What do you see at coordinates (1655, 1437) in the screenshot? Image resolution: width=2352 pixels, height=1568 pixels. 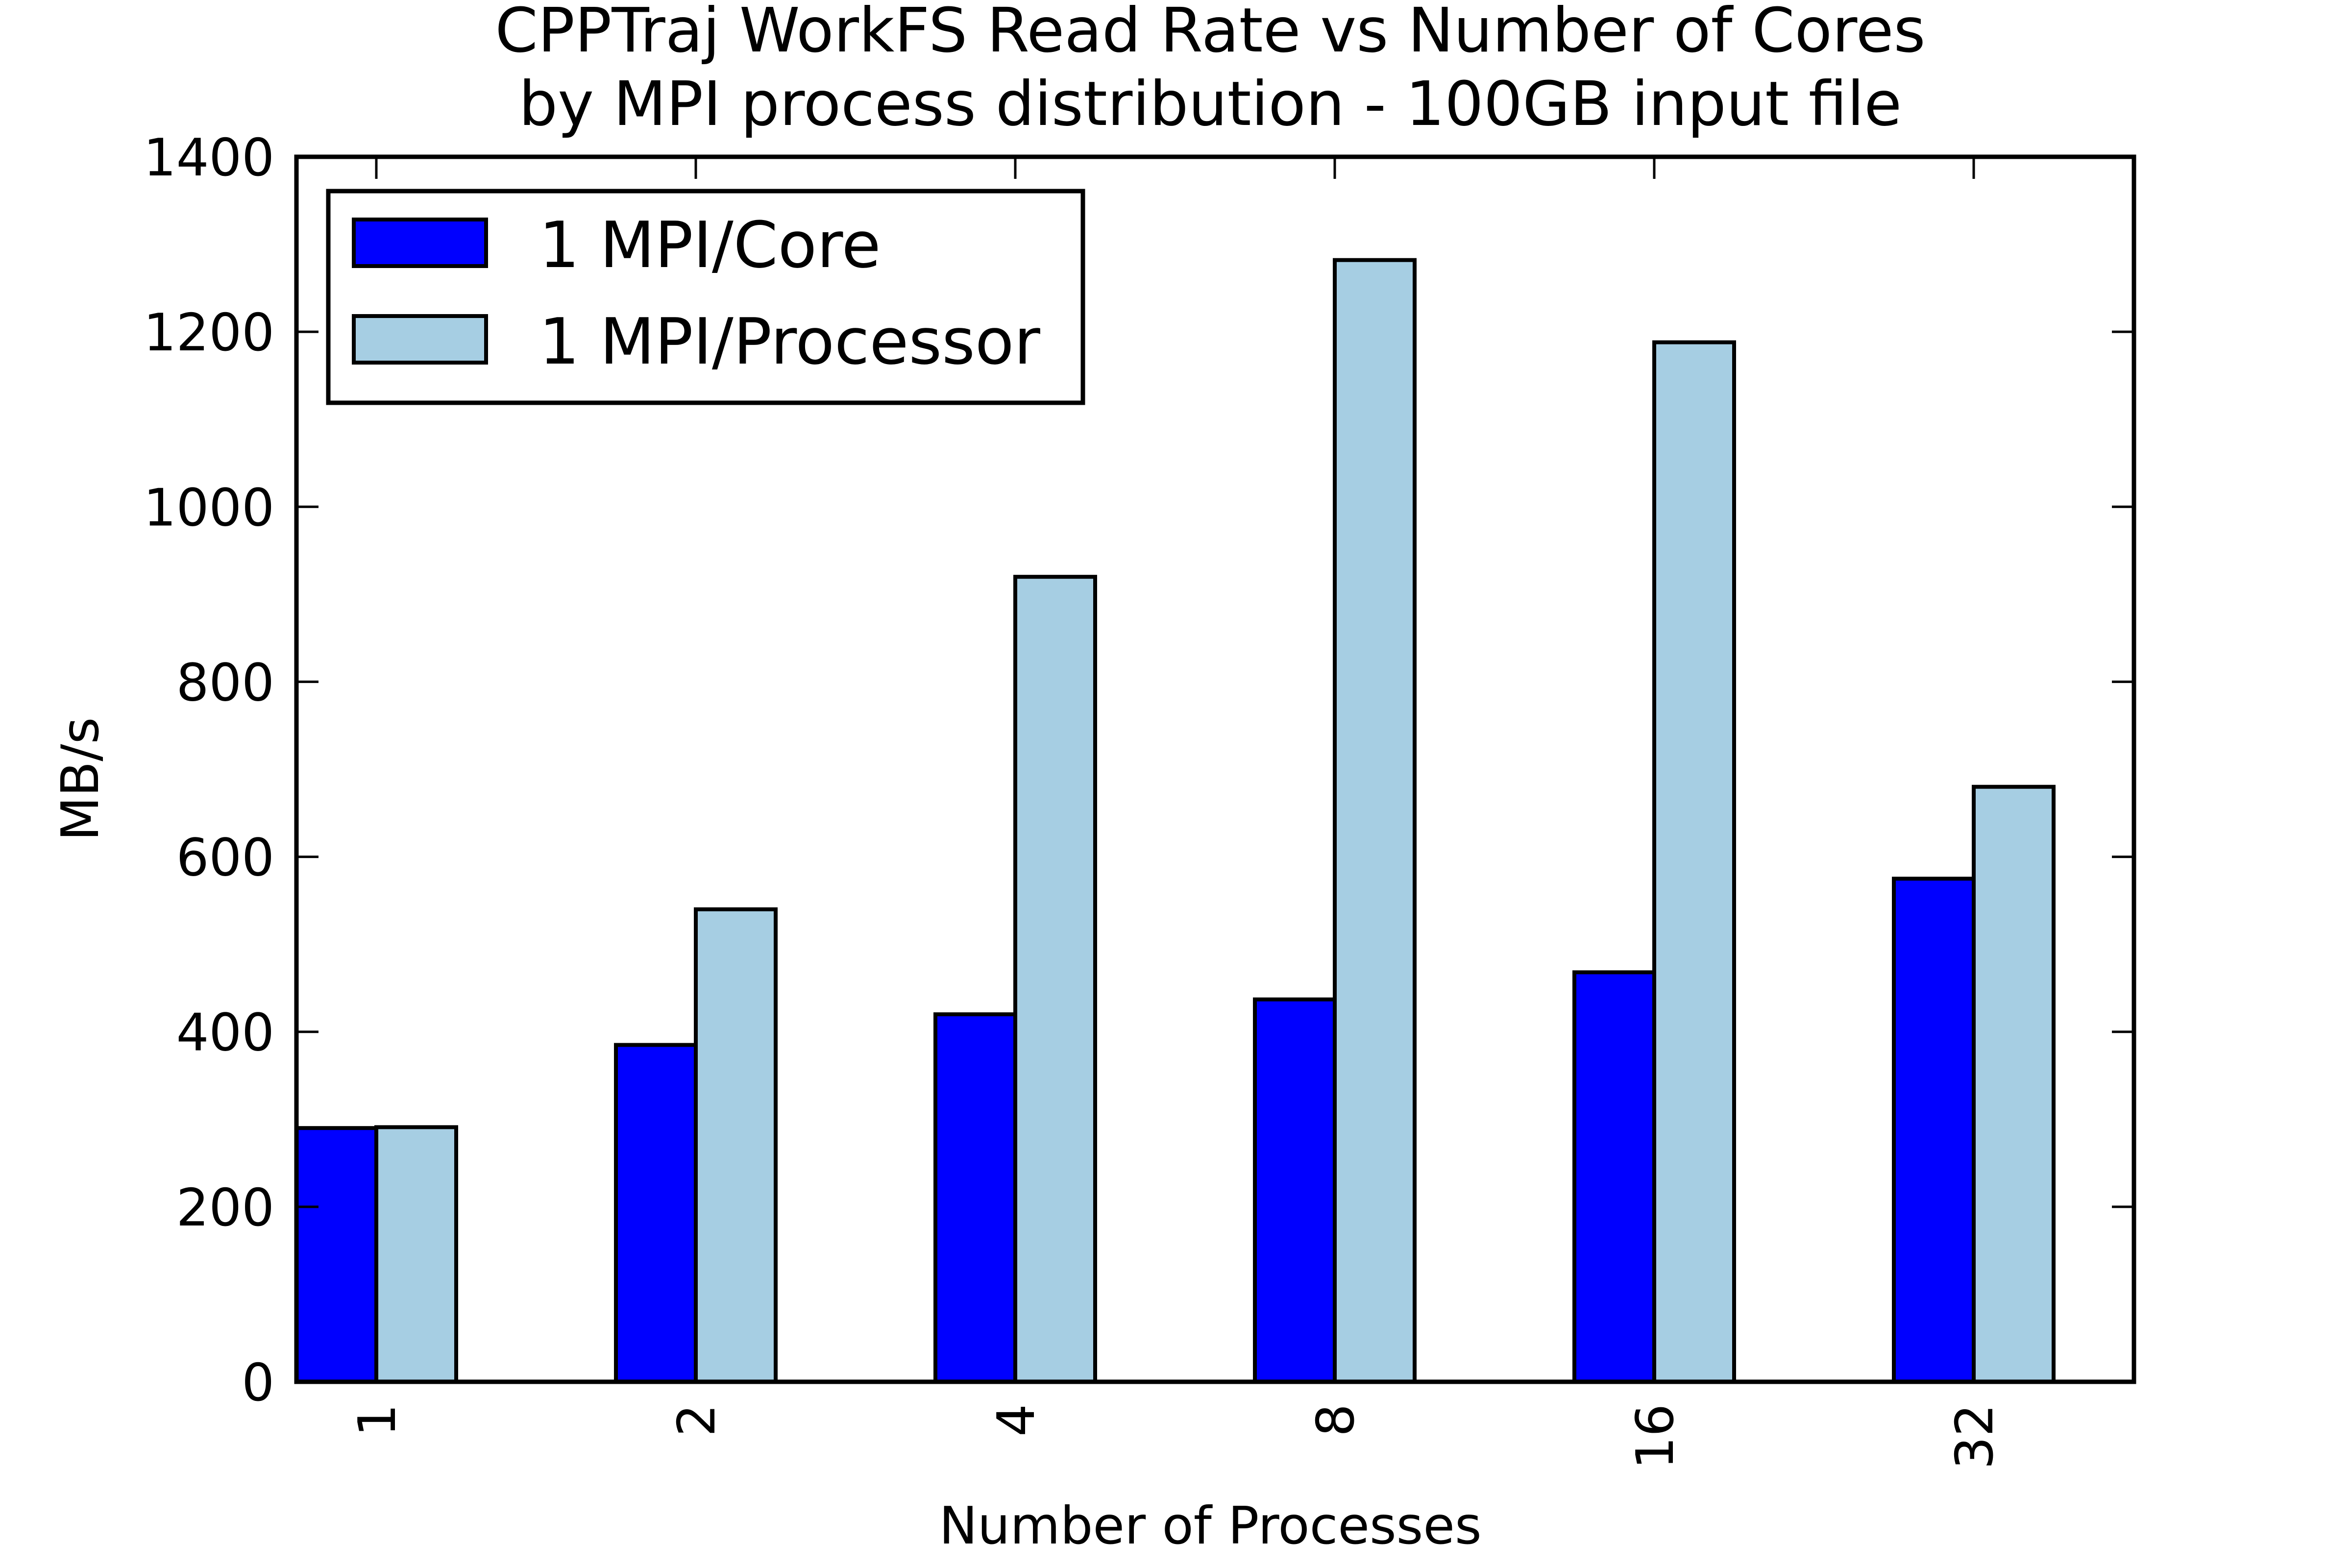 I see `x-tick-label: 16` at bounding box center [1655, 1437].